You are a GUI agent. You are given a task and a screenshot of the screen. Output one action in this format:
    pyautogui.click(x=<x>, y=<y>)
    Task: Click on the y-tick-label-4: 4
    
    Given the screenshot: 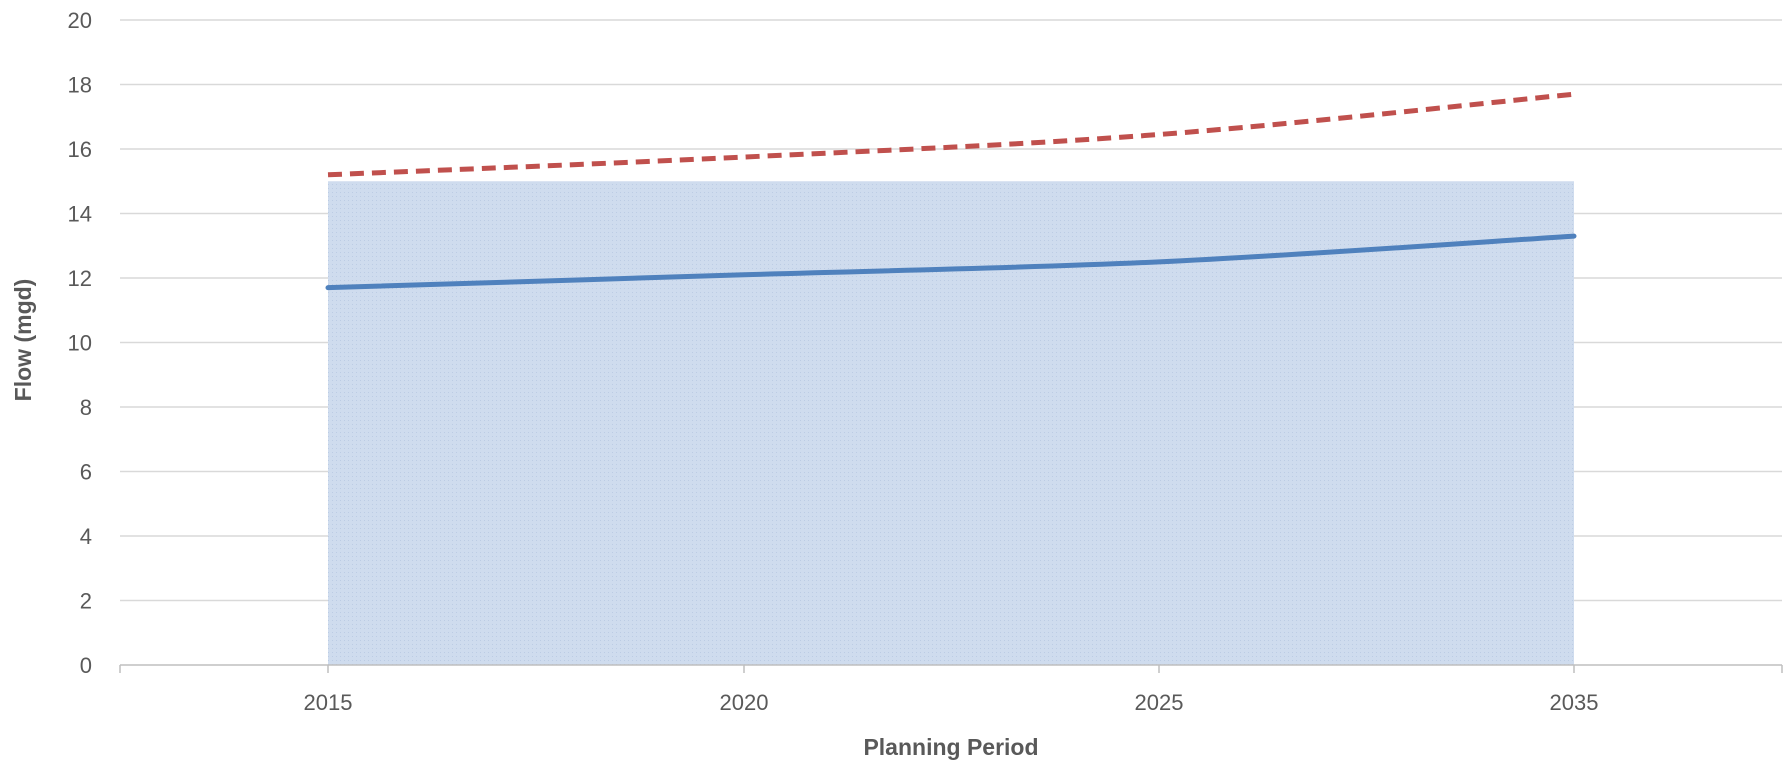 What is the action you would take?
    pyautogui.click(x=86, y=536)
    